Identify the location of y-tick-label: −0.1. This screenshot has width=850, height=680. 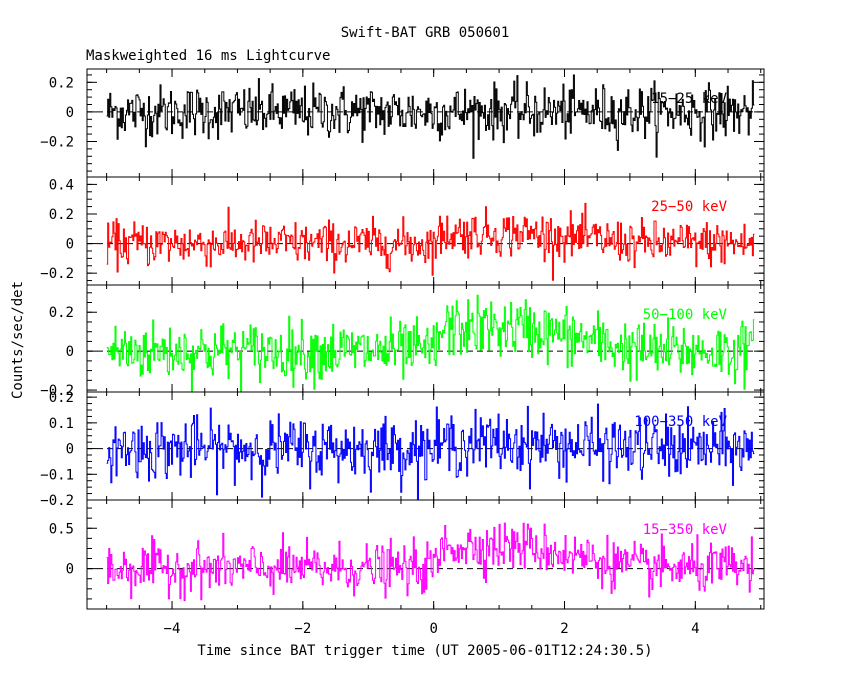
(57, 475).